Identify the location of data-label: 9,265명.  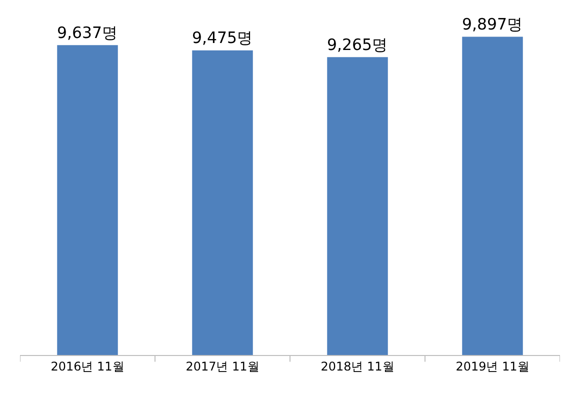
(357, 44).